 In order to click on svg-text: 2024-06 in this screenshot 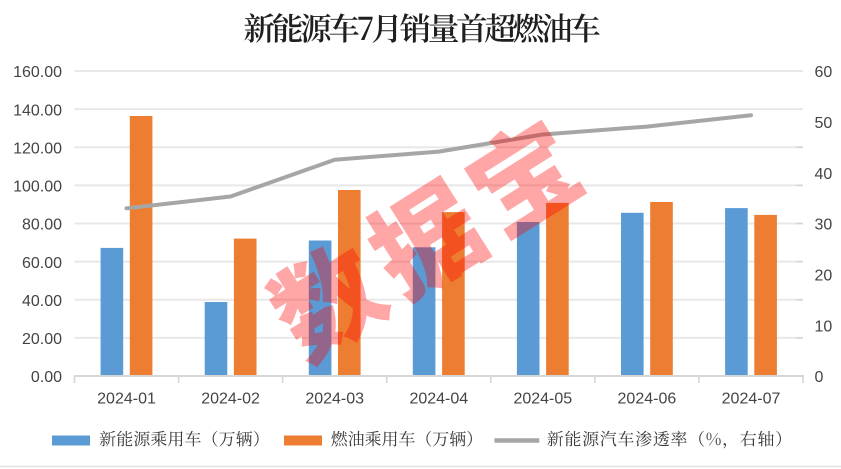, I will do `click(647, 399)`.